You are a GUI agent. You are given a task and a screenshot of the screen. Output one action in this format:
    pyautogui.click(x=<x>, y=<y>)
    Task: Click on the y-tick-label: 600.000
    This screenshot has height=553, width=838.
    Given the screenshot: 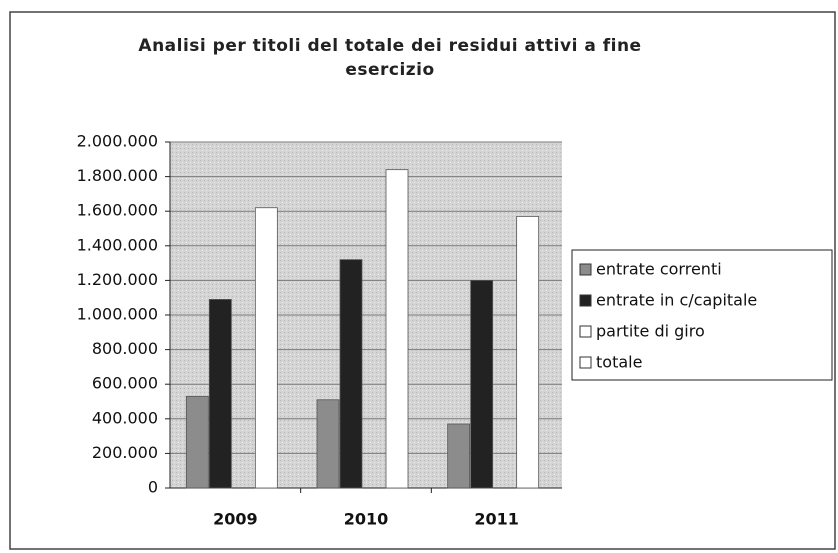 What is the action you would take?
    pyautogui.click(x=125, y=383)
    